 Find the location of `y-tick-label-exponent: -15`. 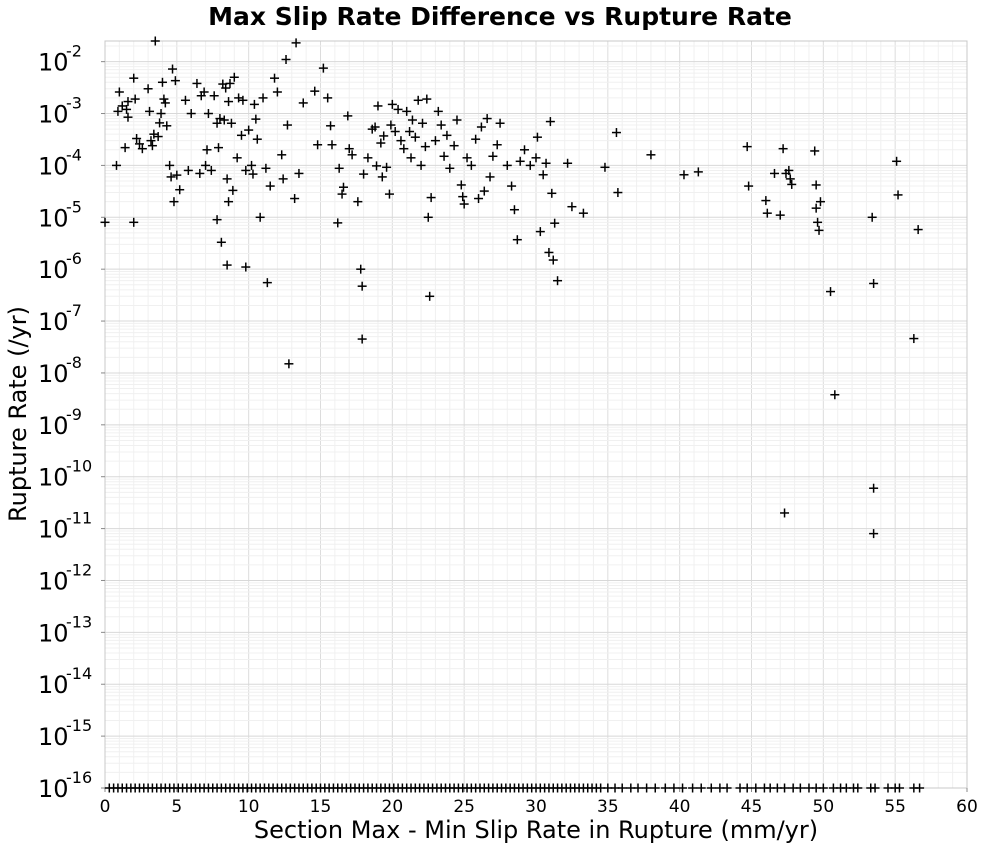

y-tick-label-exponent: -15 is located at coordinates (79, 725).